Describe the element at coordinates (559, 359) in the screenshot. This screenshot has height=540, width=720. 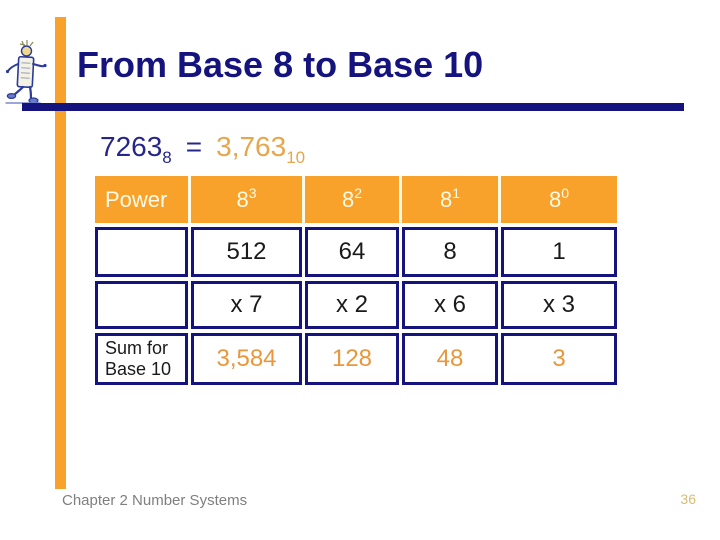
I see `table-cell-sum: 3` at that location.